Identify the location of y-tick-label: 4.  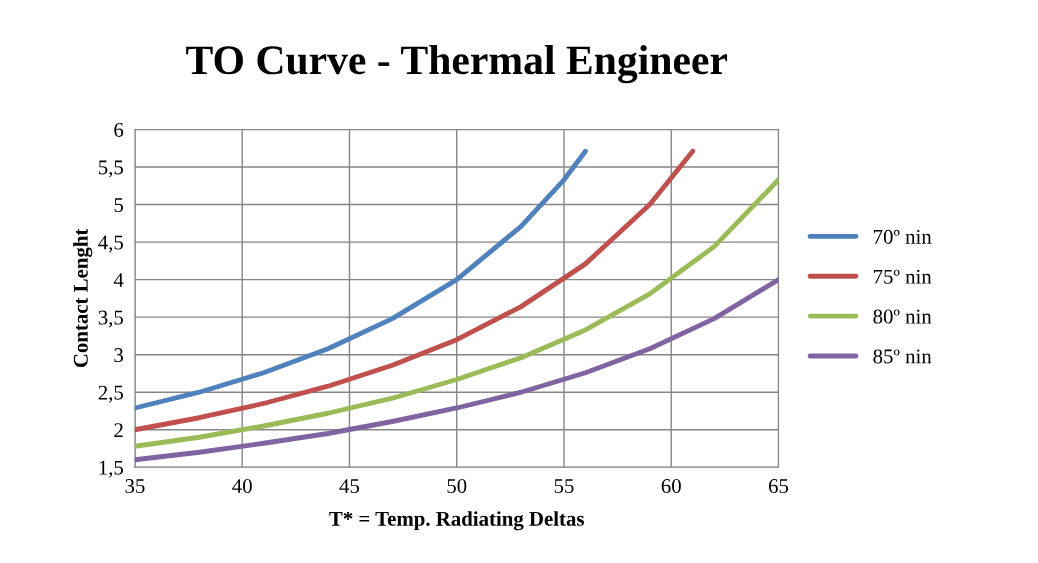
(118, 280).